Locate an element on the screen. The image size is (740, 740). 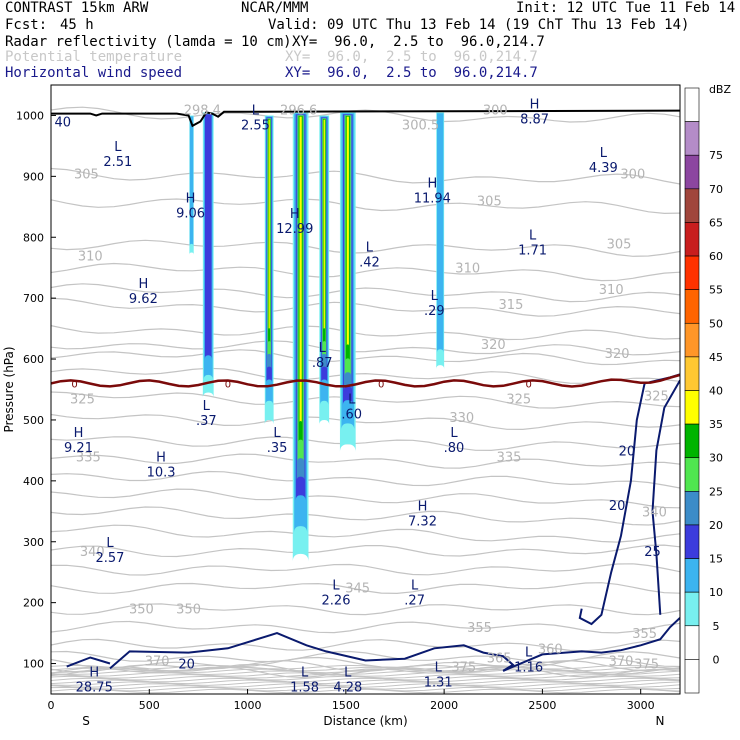
y-tick-label: 700 is located at coordinates (33, 298).